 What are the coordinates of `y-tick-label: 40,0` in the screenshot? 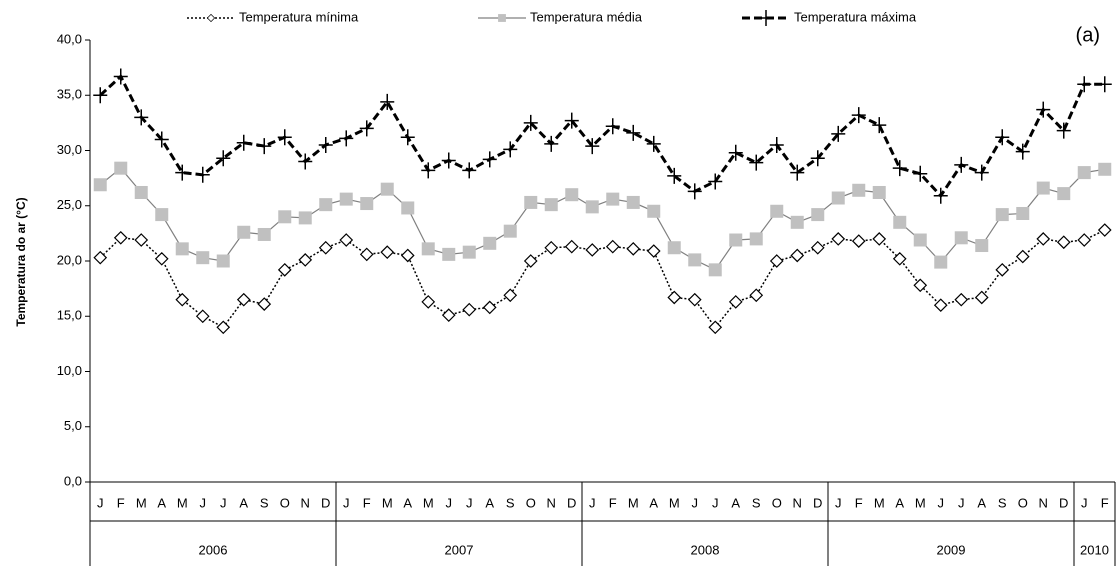 It's located at (69, 38).